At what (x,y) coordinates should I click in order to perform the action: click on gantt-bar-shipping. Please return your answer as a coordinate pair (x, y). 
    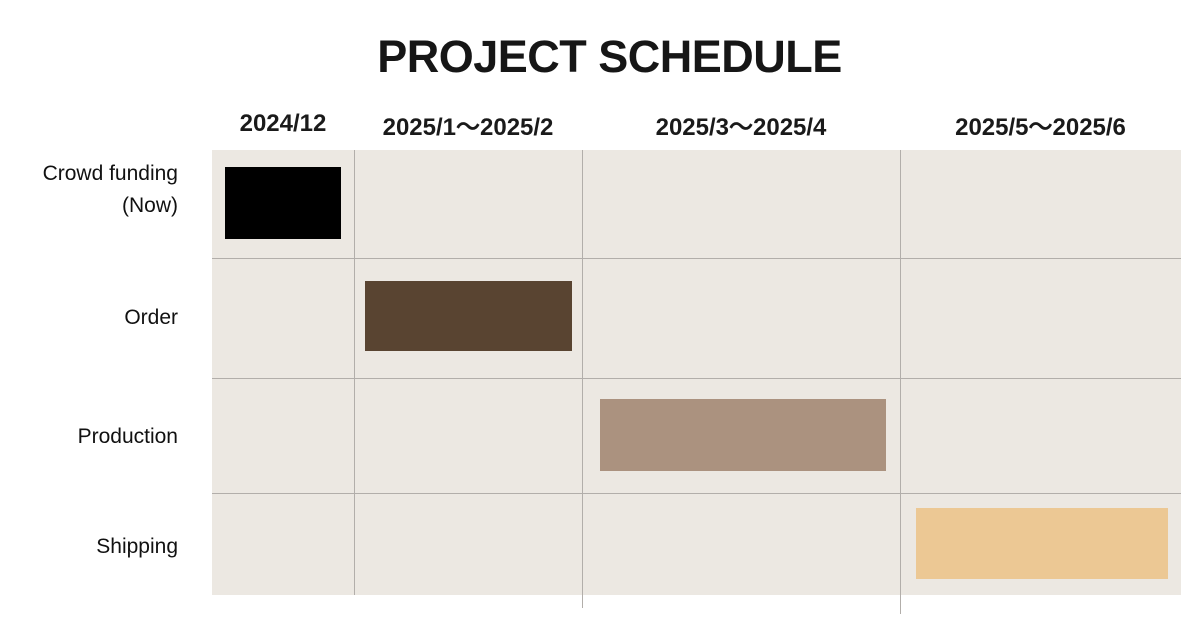
    Looking at the image, I should click on (1042, 543).